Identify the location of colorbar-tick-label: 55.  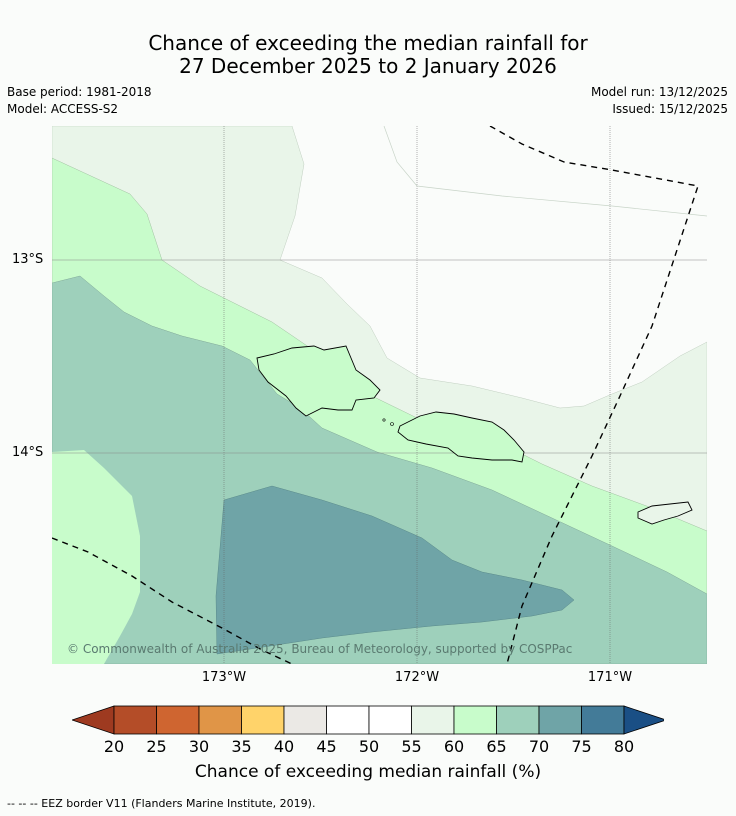
(411, 746).